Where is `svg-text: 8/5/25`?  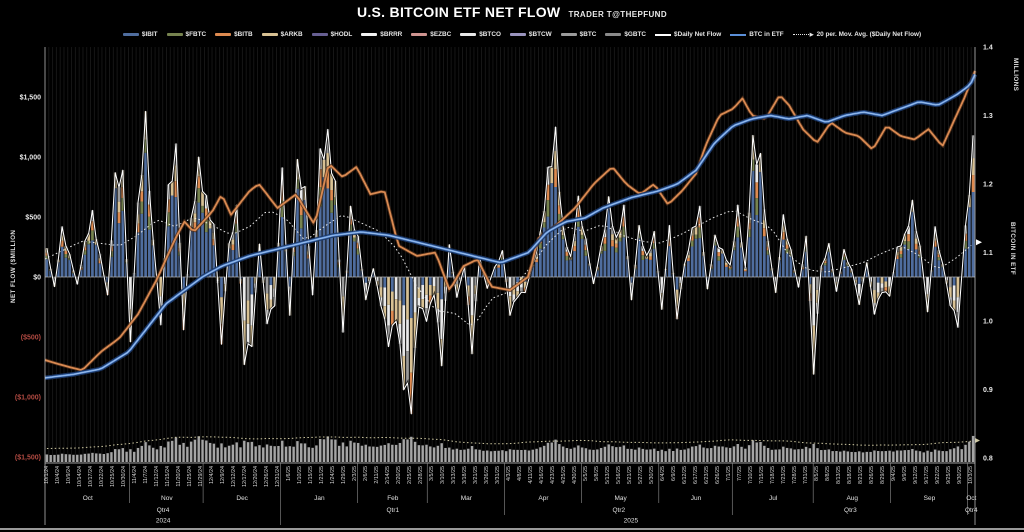 svg-text: 8/5/25 is located at coordinates (817, 473).